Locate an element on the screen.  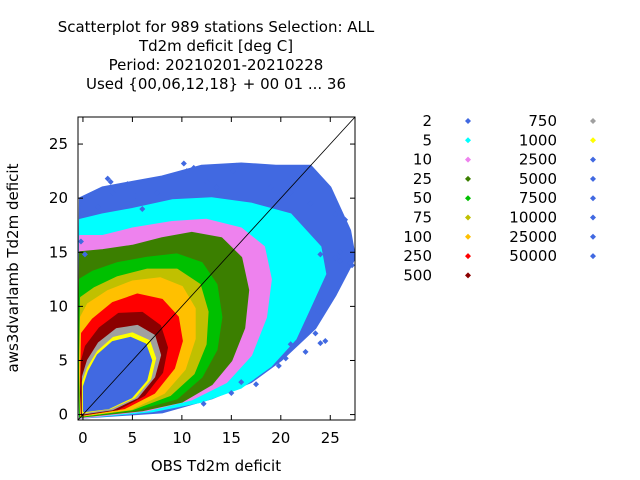
x-tick-label: 0 is located at coordinates (83, 438).